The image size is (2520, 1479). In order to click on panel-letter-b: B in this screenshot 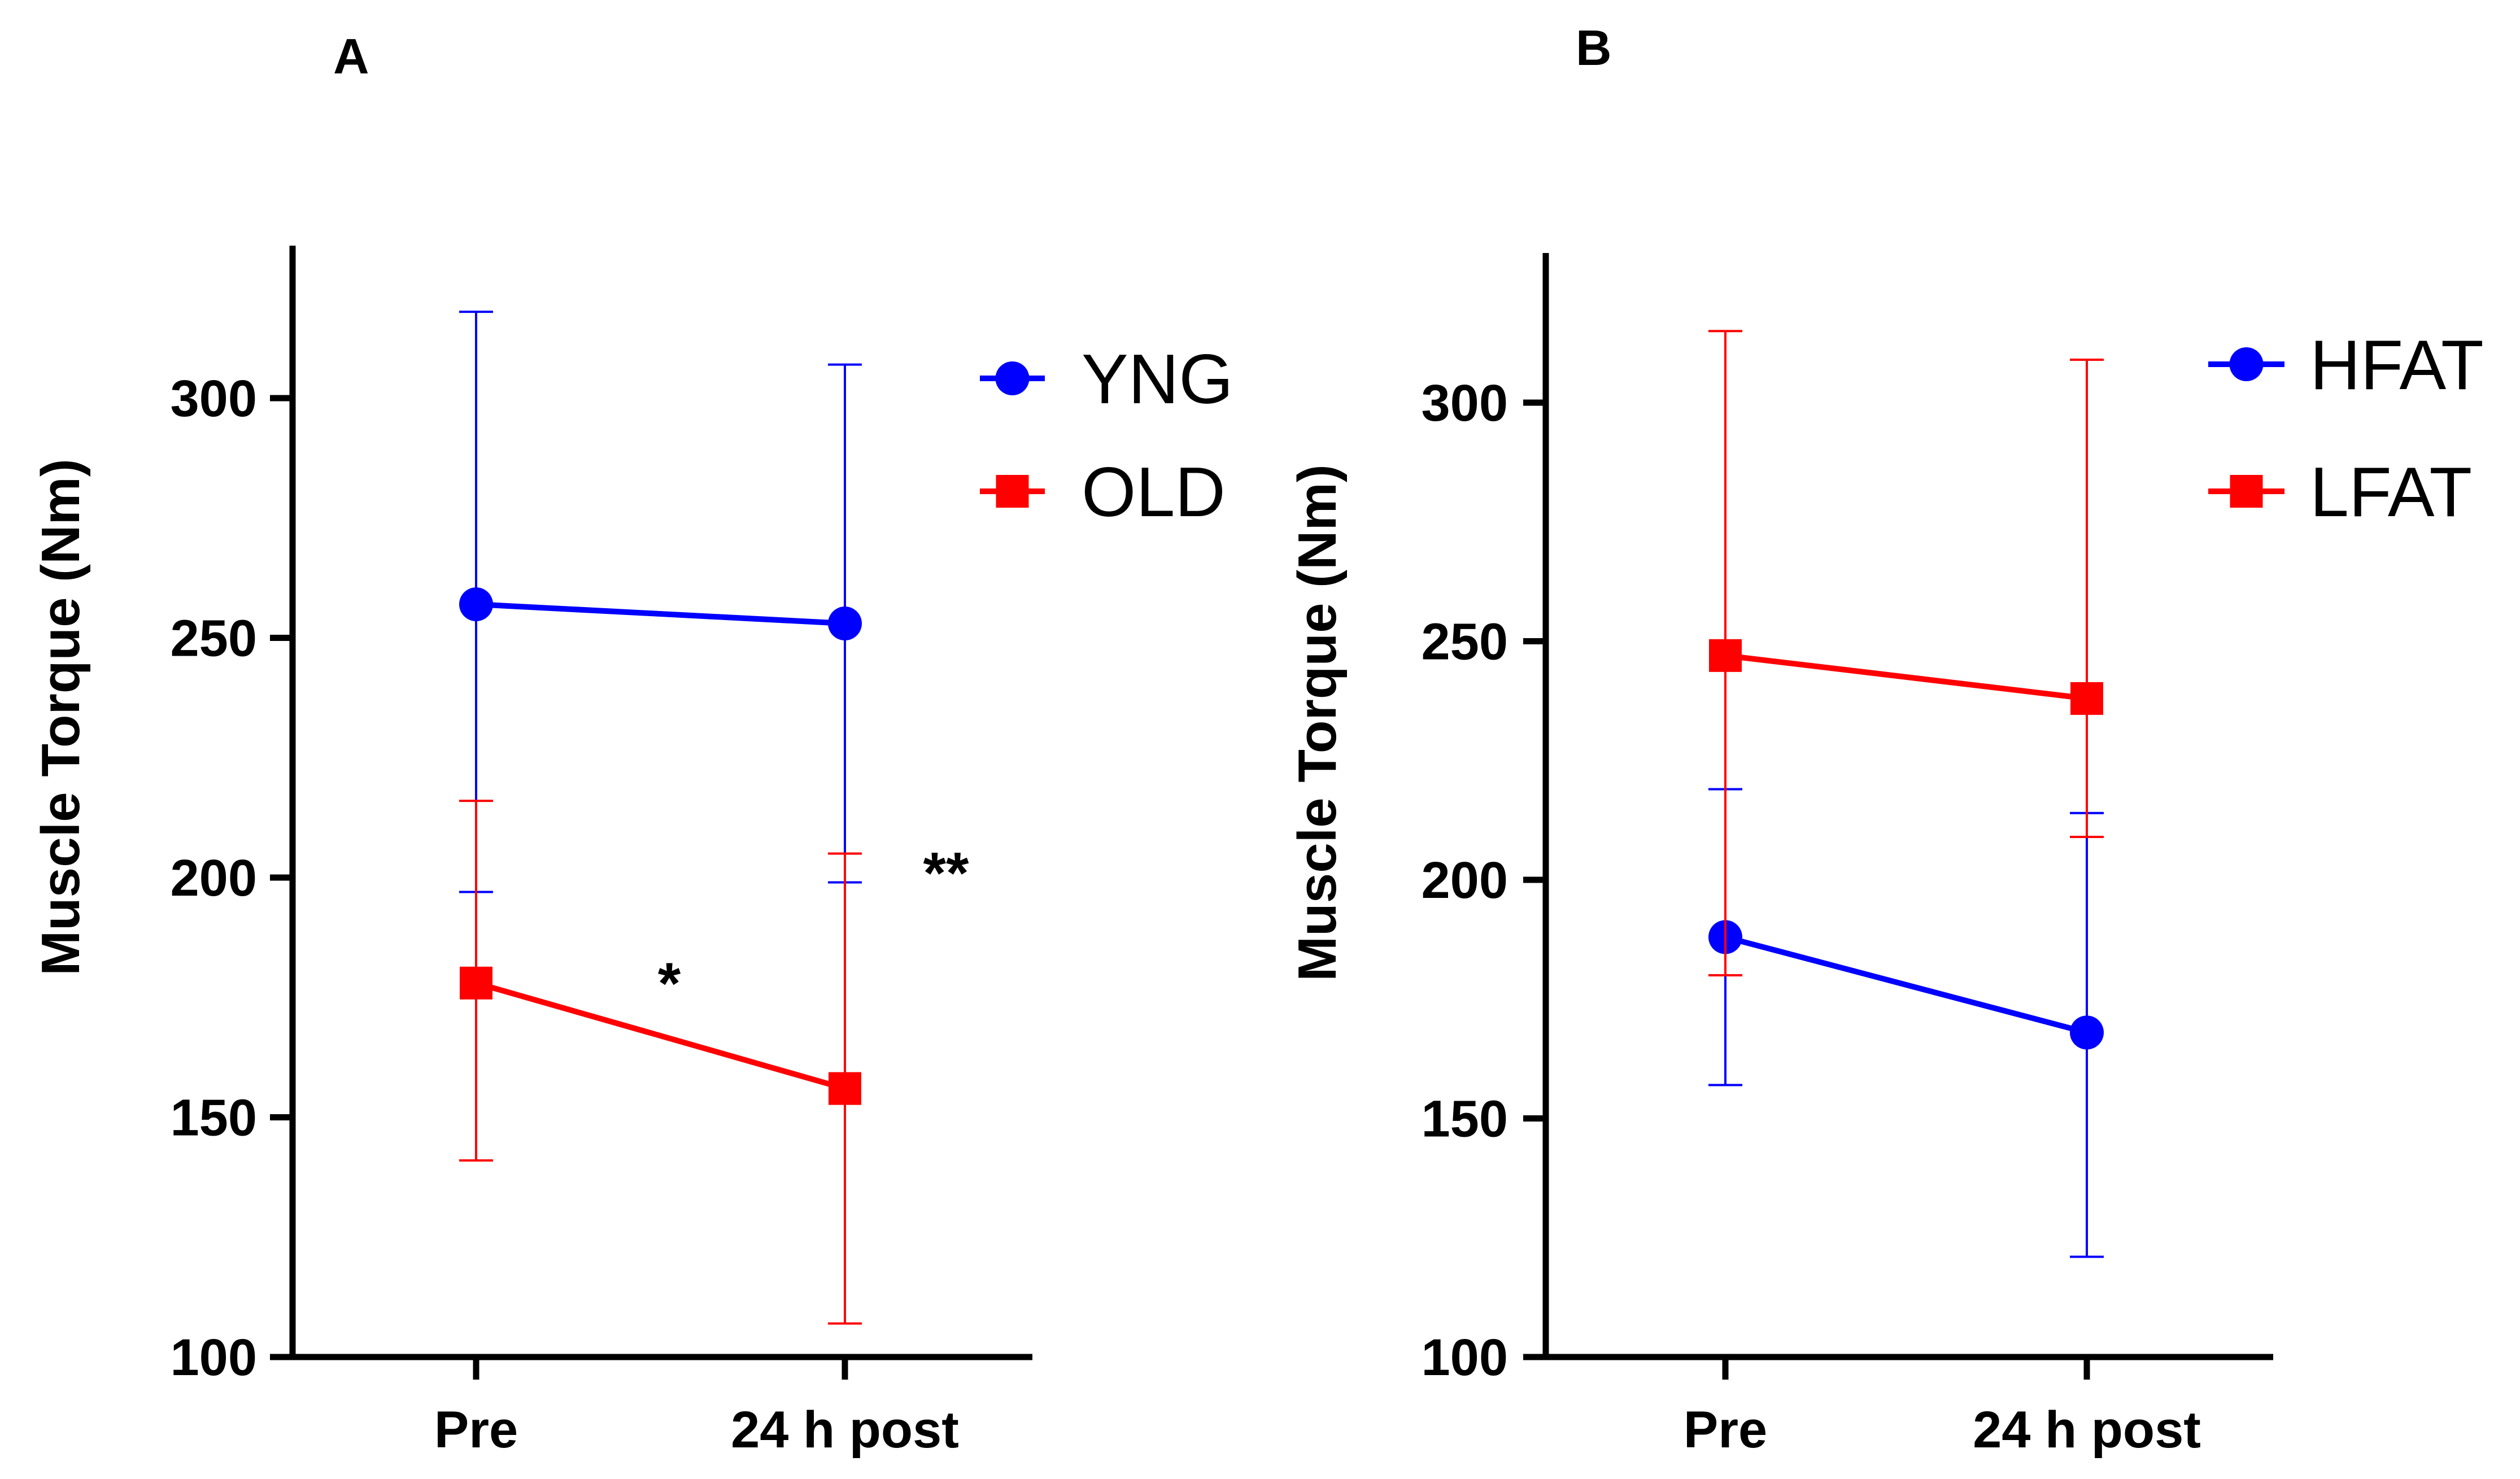, I will do `click(1594, 48)`.